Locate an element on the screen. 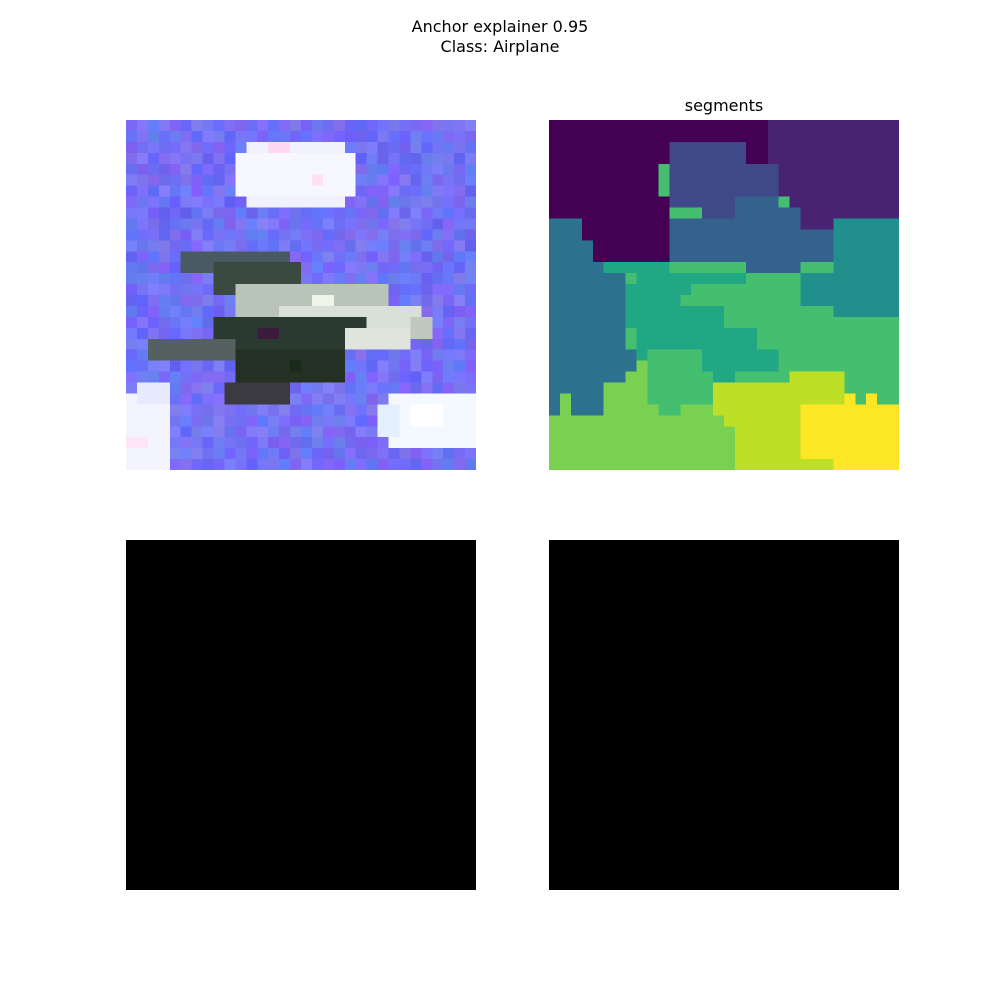 The height and width of the screenshot is (1000, 1000). figure-title-line-2: Class: Airplane is located at coordinates (500, 46).